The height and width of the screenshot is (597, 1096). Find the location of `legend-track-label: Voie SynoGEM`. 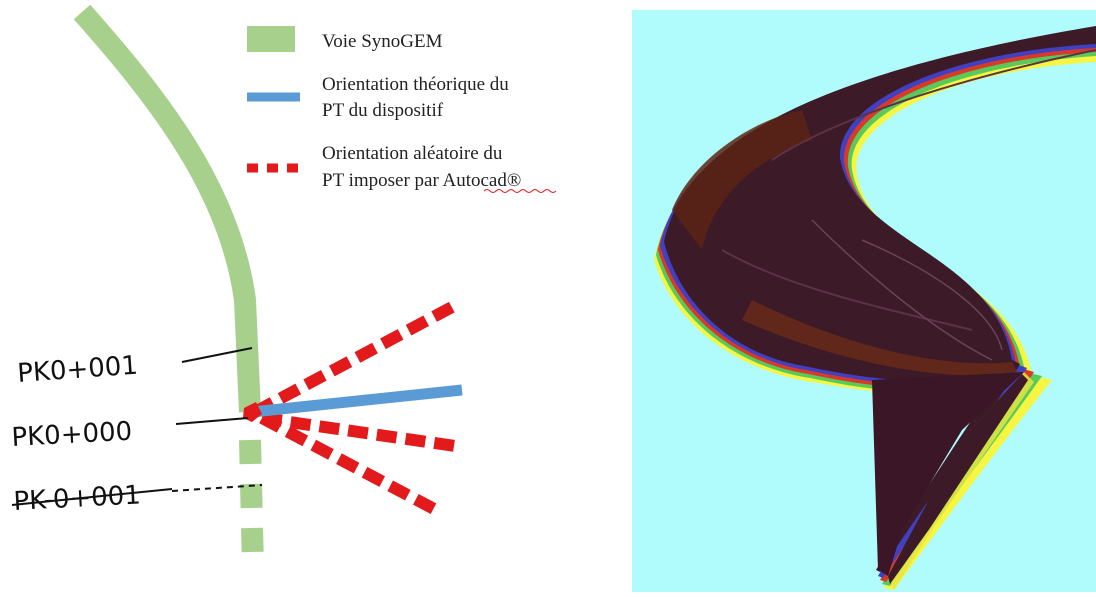

legend-track-label: Voie SynoGEM is located at coordinates (382, 41).